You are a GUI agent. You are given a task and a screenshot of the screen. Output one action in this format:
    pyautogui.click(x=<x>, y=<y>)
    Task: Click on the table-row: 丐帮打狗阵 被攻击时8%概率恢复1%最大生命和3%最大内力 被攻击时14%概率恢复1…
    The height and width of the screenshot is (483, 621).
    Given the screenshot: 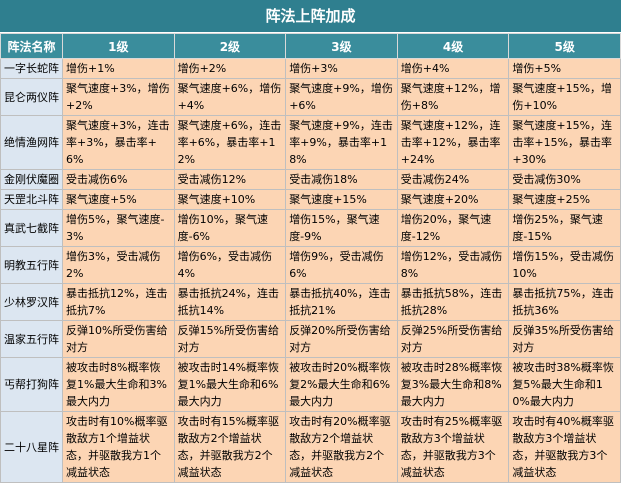 What is the action you would take?
    pyautogui.click(x=310, y=384)
    